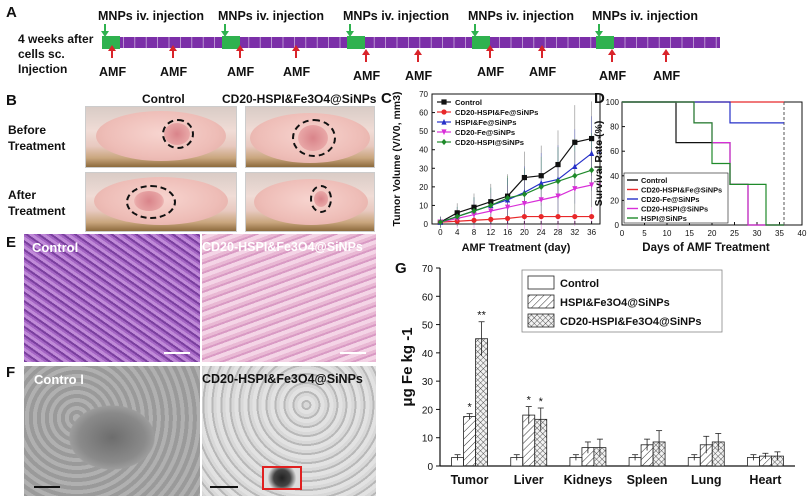 Image resolution: width=812 pixels, height=502 pixels. Describe the element at coordinates (599, 164) in the screenshot. I see `y-axis-label: Survival Rate (%)` at that location.